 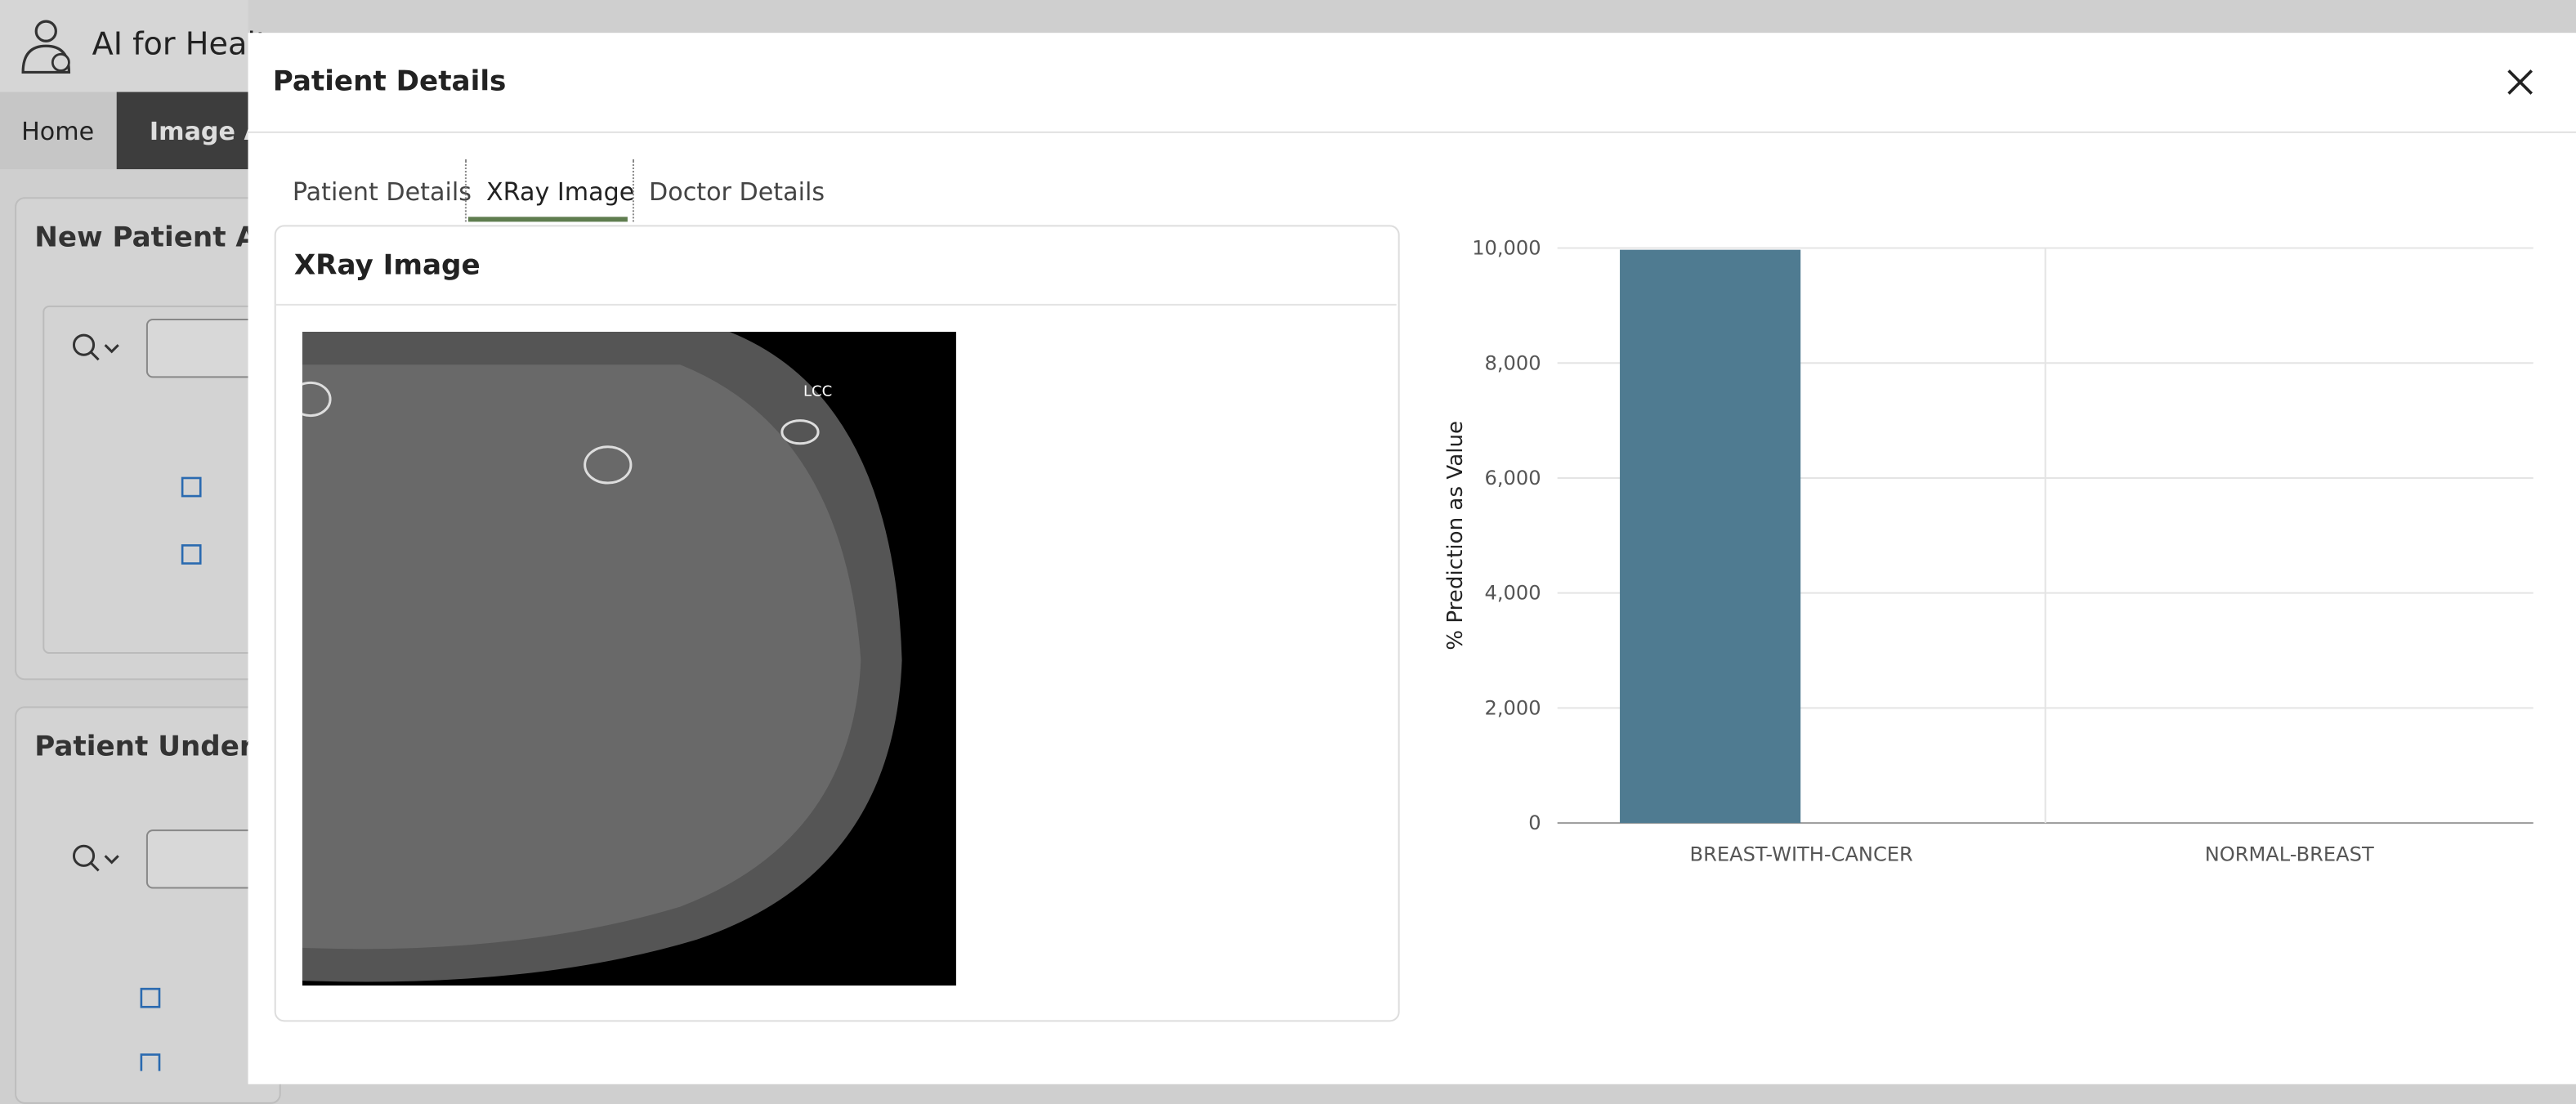 What do you see at coordinates (1412, 132) in the screenshot?
I see `dialog-header-divider` at bounding box center [1412, 132].